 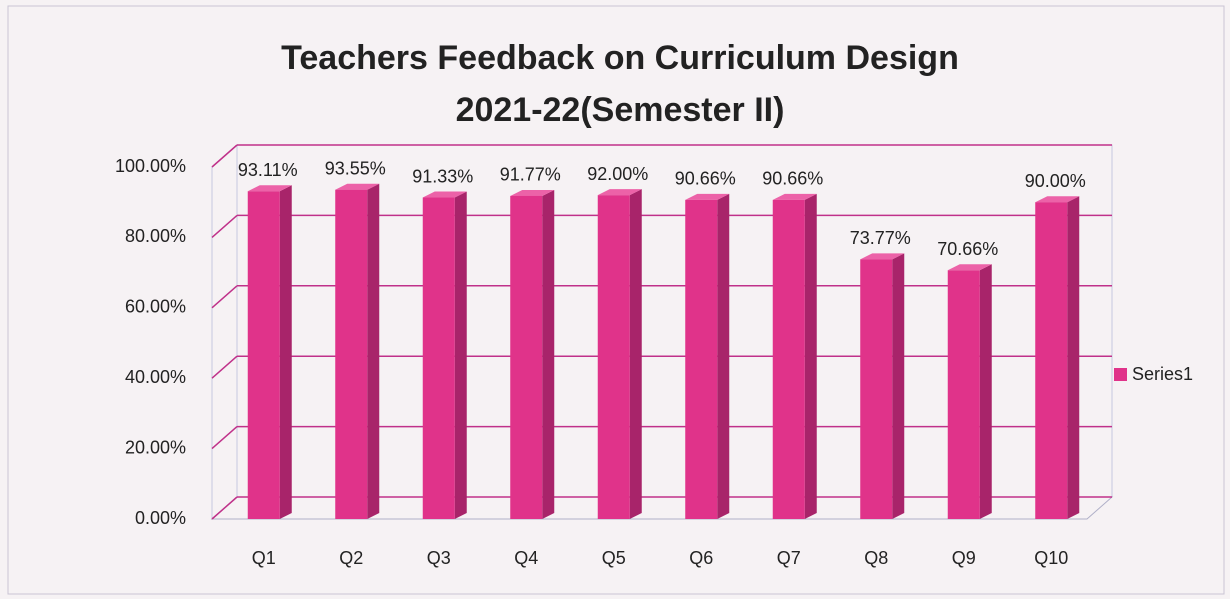 I want to click on data-label: 93.55%, so click(x=355, y=168).